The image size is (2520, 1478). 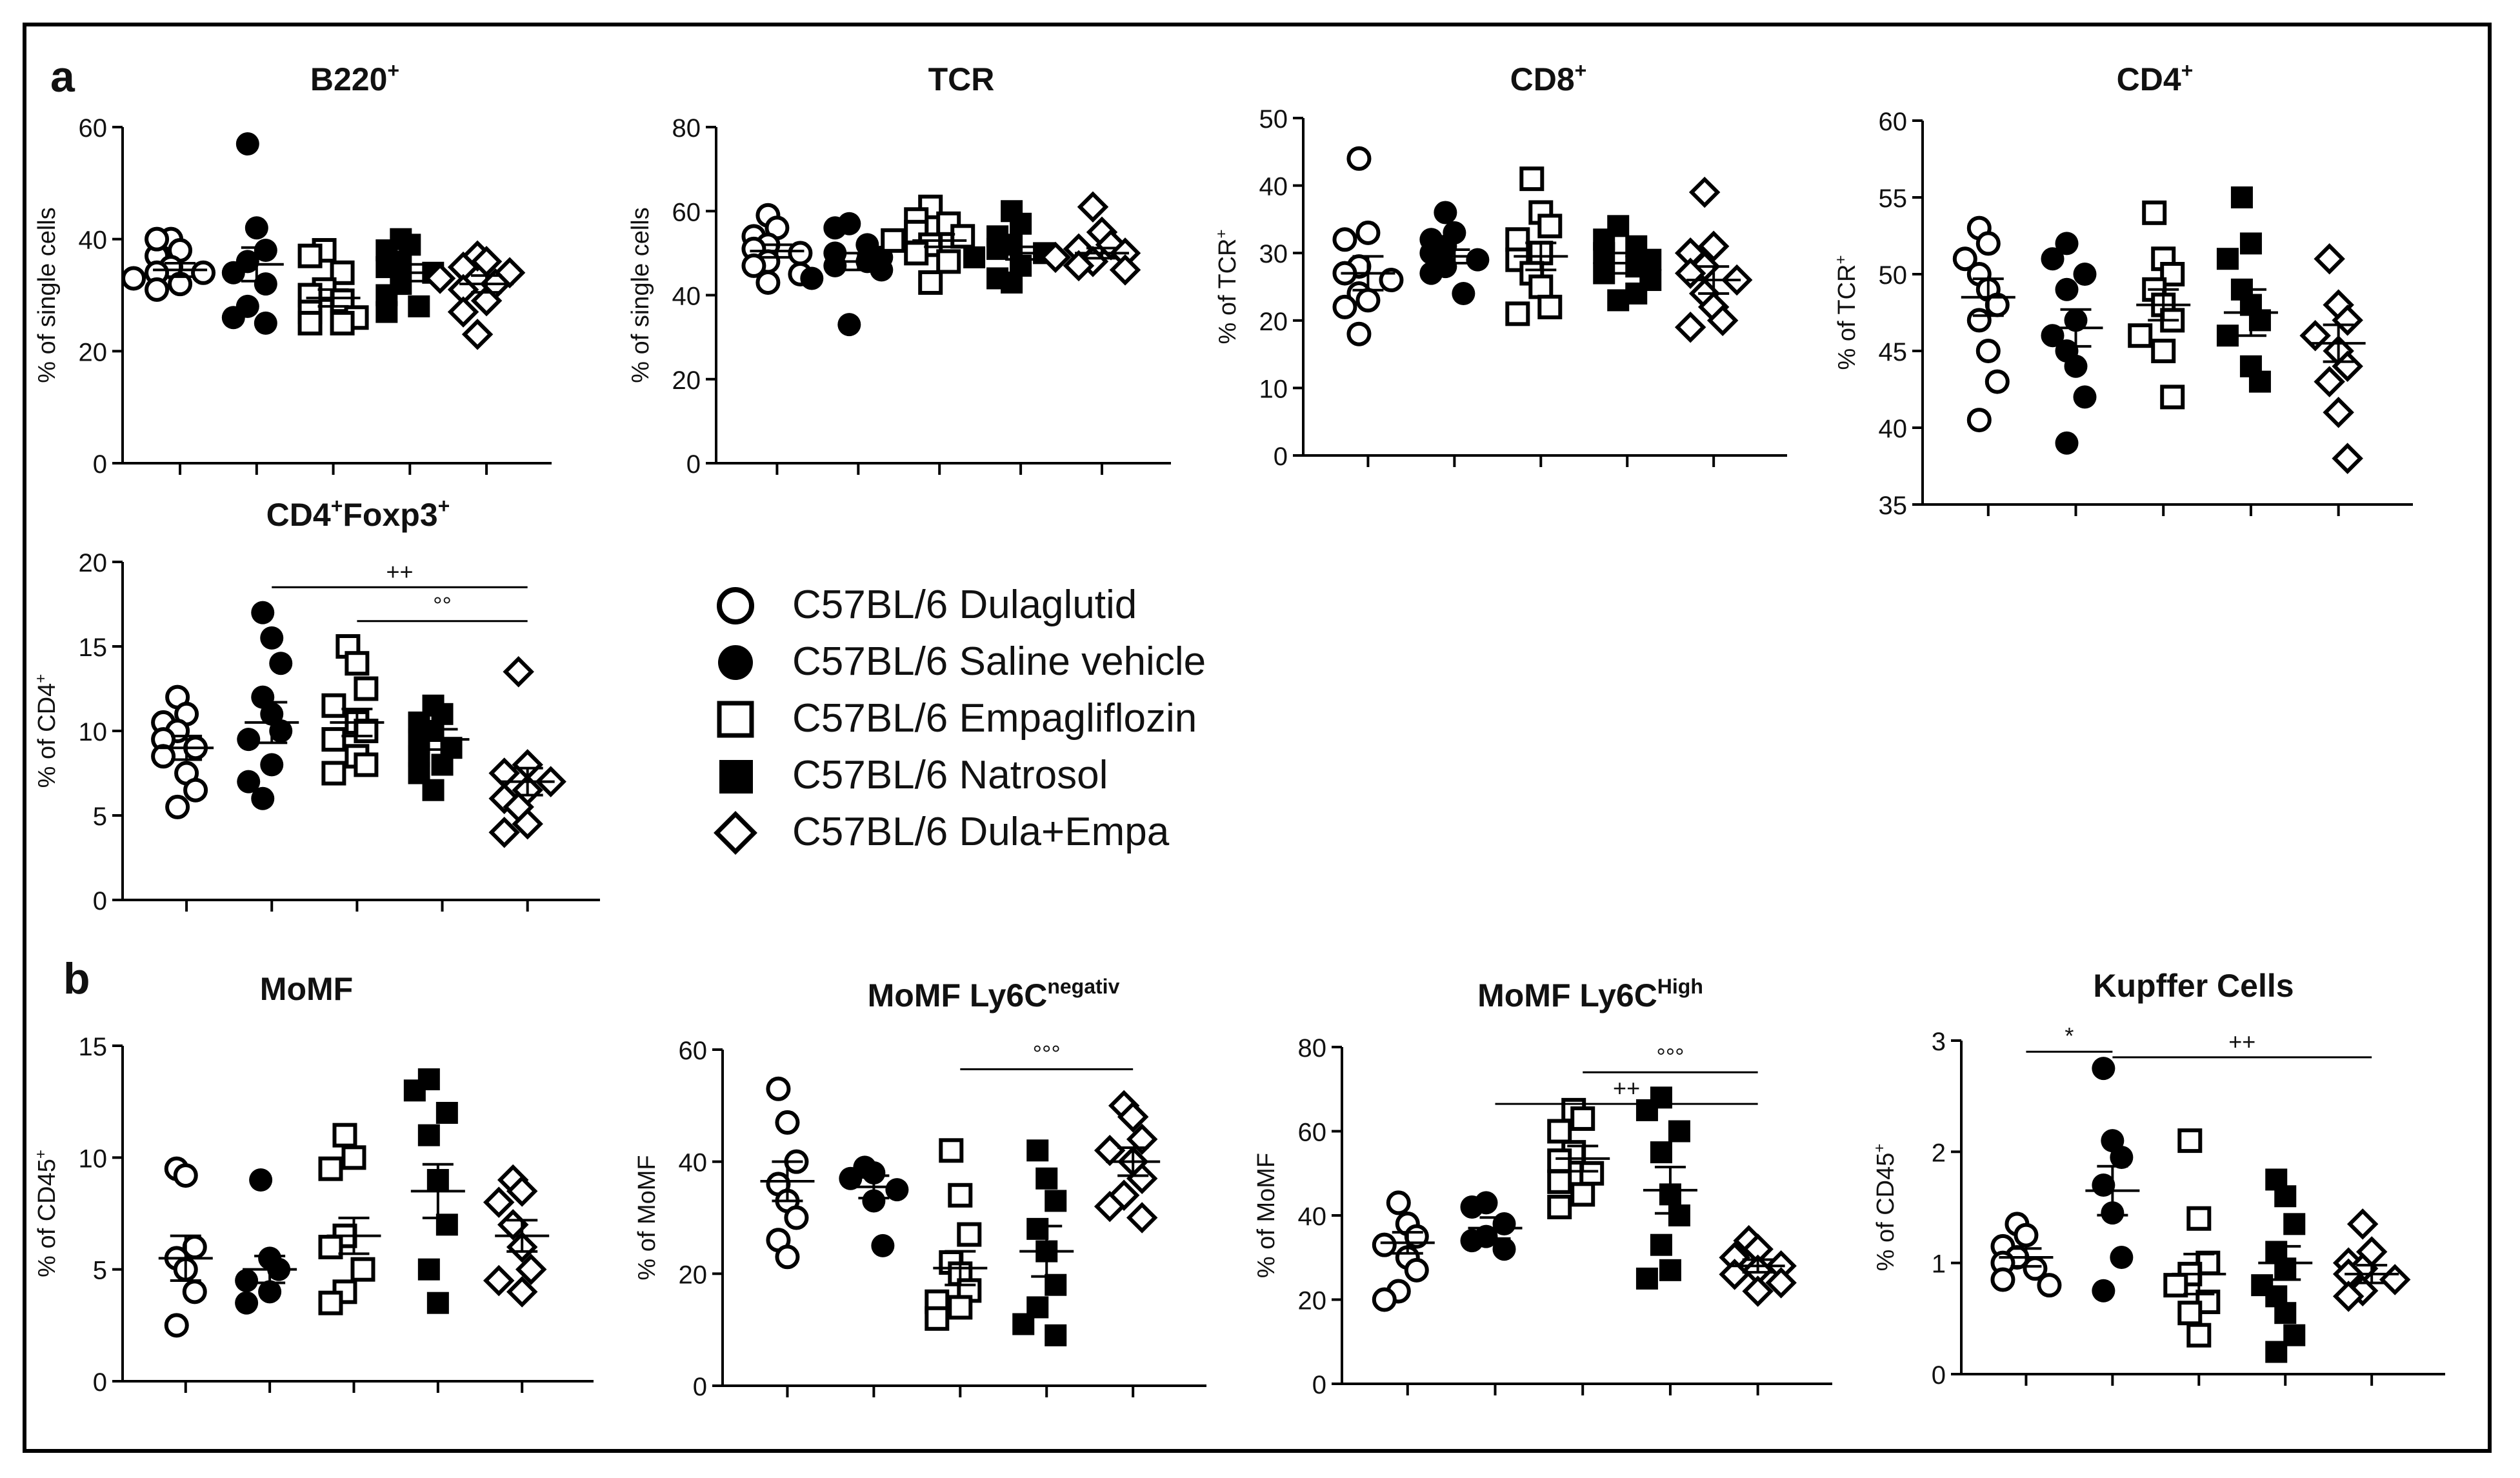 What do you see at coordinates (1939, 1153) in the screenshot?
I see `y-tick-label: 2` at bounding box center [1939, 1153].